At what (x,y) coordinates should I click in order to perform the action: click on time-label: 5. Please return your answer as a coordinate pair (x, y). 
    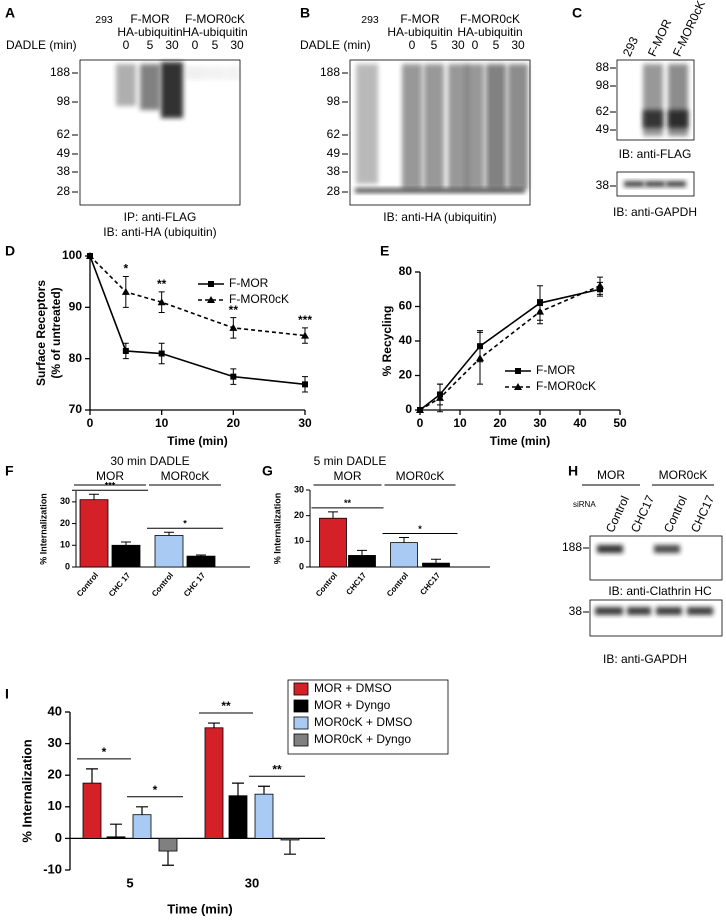
    Looking at the image, I should click on (215, 45).